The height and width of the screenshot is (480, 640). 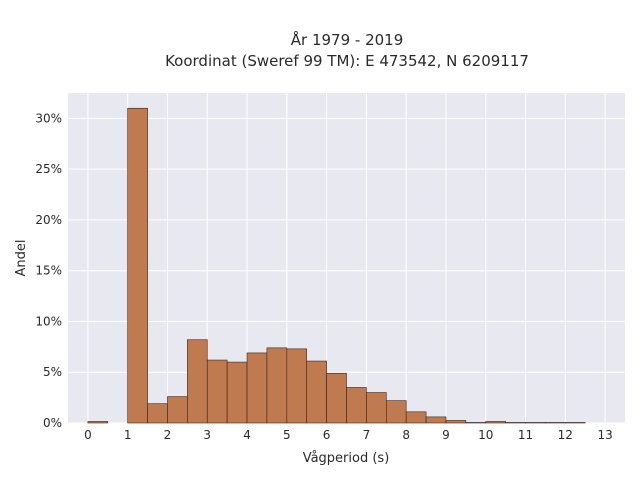 I want to click on x-tick-label: 0, so click(x=88, y=435).